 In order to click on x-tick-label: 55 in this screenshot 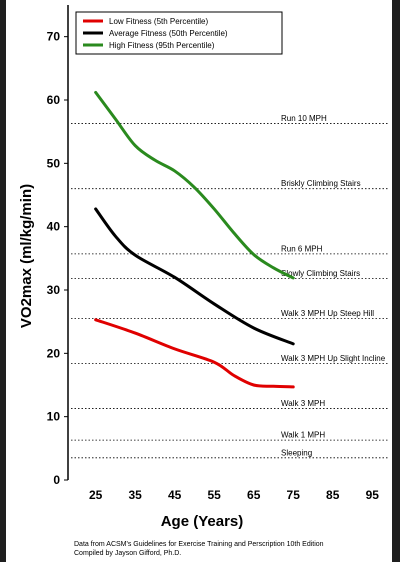, I will do `click(215, 495)`.